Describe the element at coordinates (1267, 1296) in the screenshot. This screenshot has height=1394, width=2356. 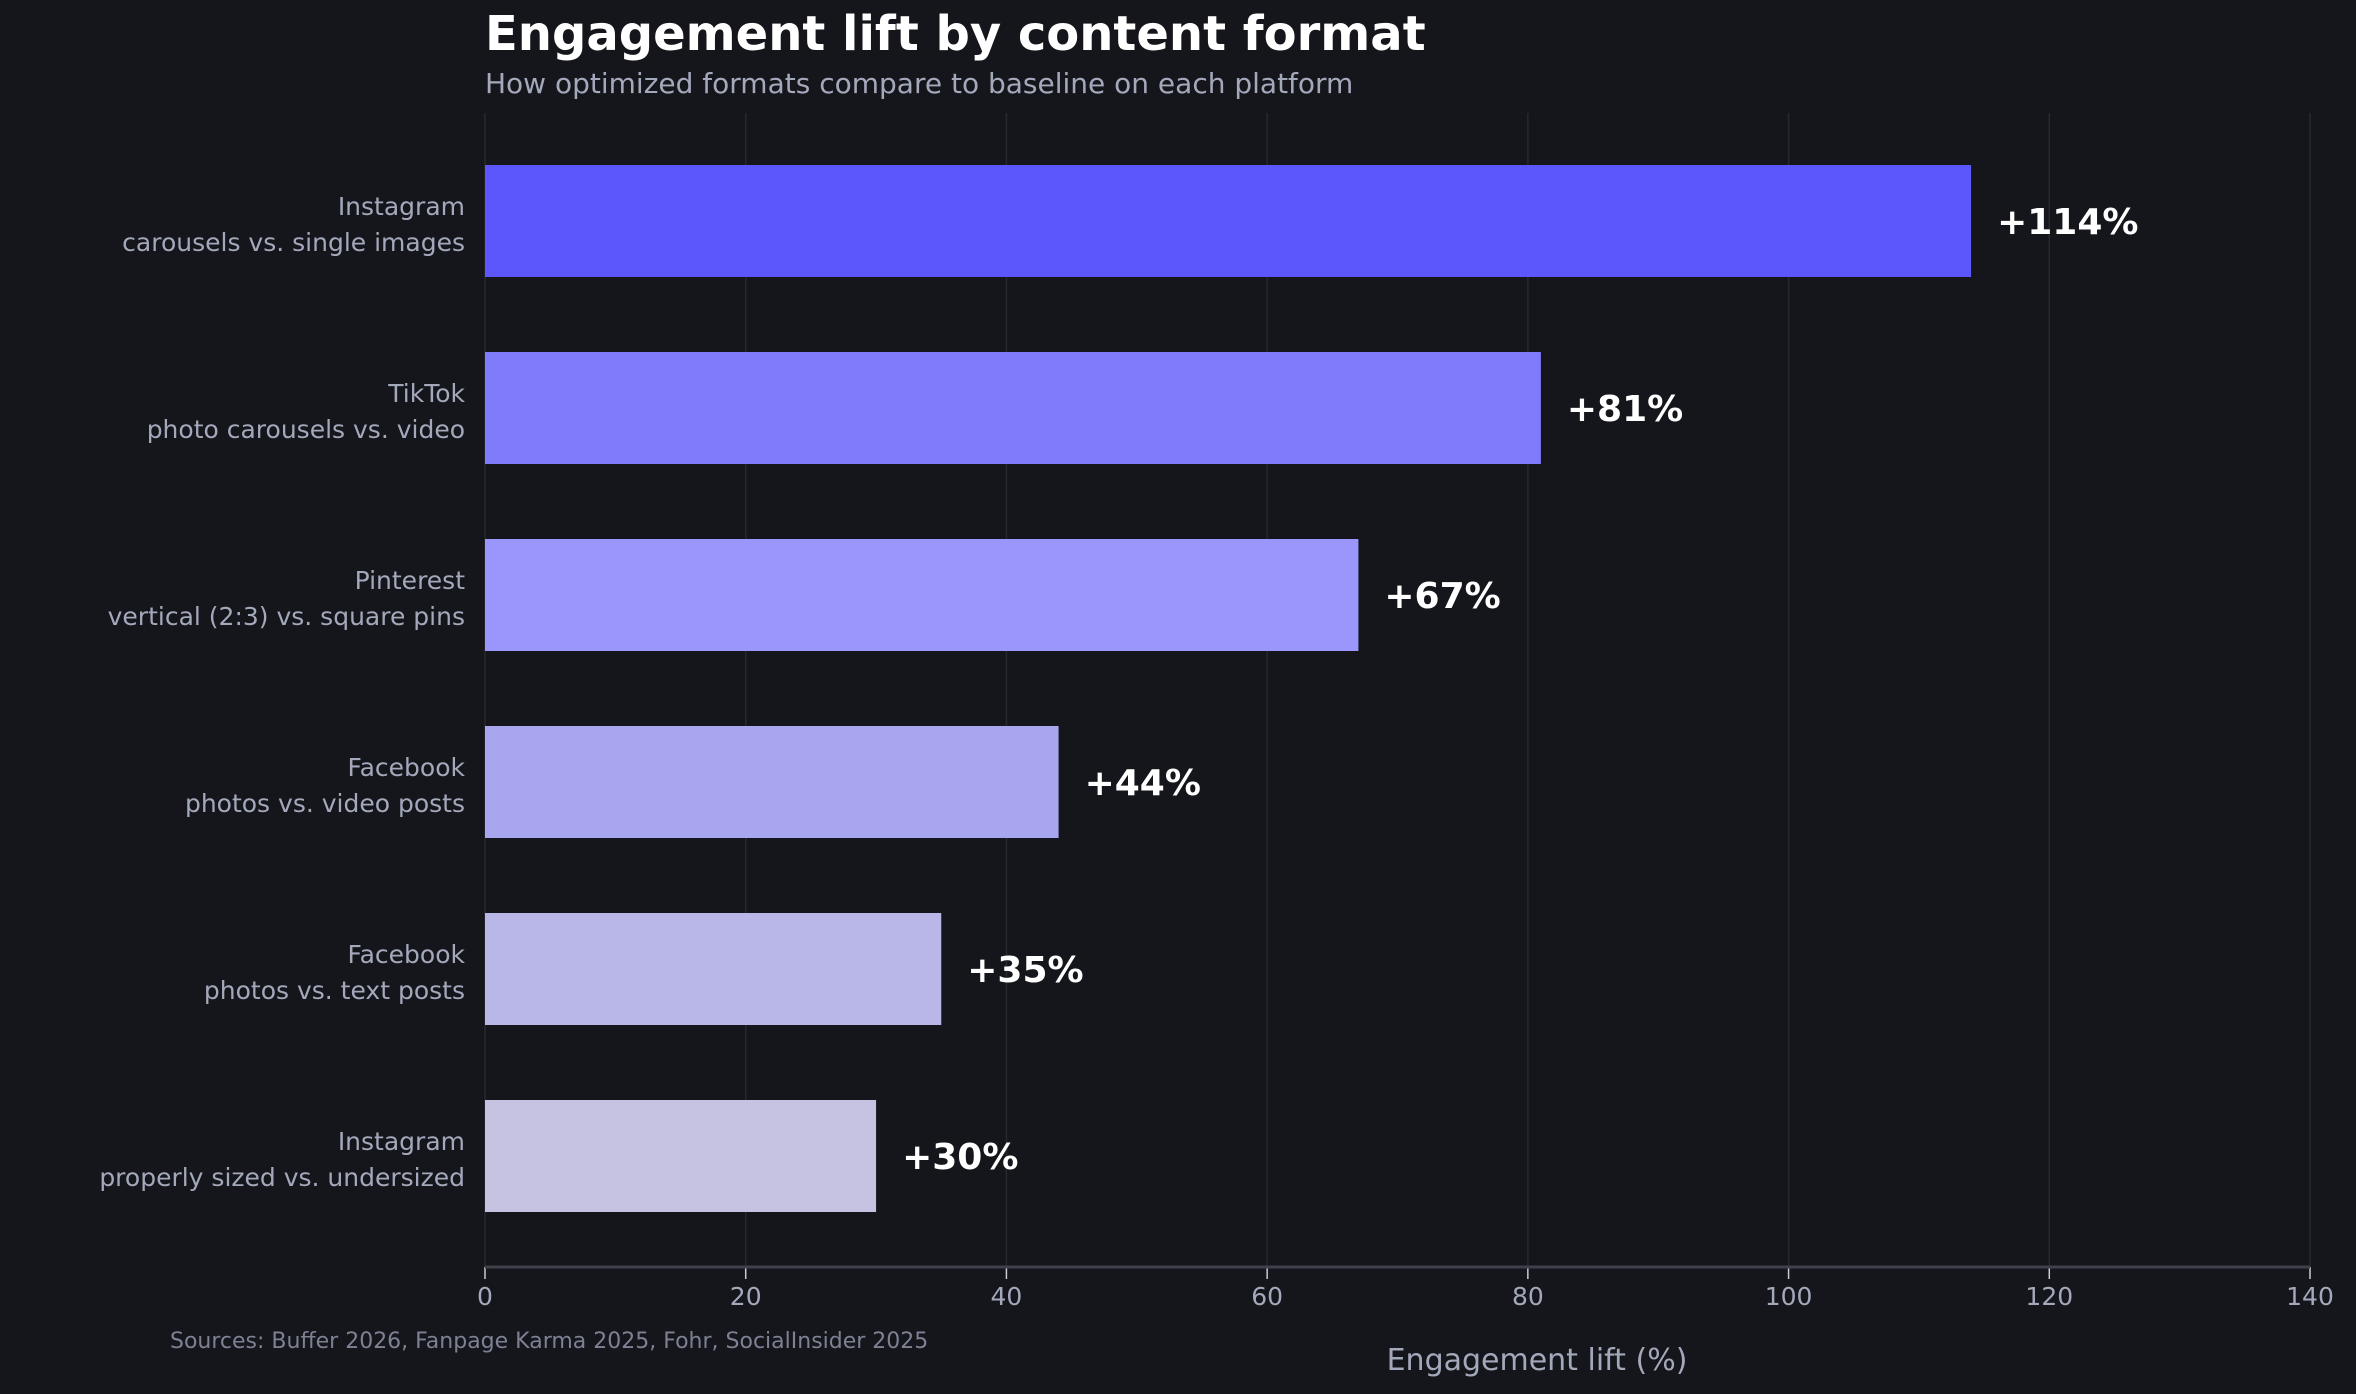
I see `x-tick-label: 60` at that location.